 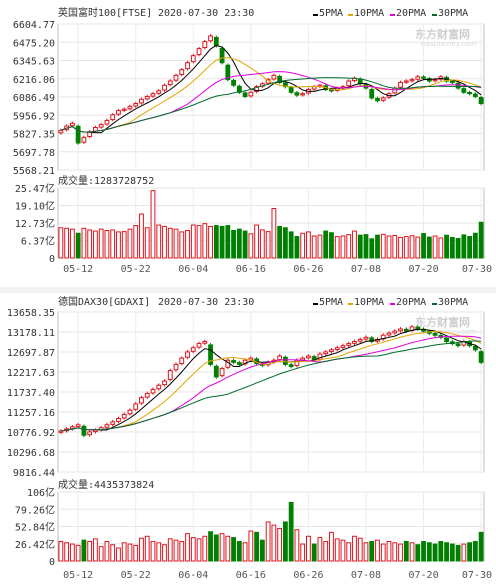 What do you see at coordinates (477, 575) in the screenshot?
I see `x-tick-label: 07-30` at bounding box center [477, 575].